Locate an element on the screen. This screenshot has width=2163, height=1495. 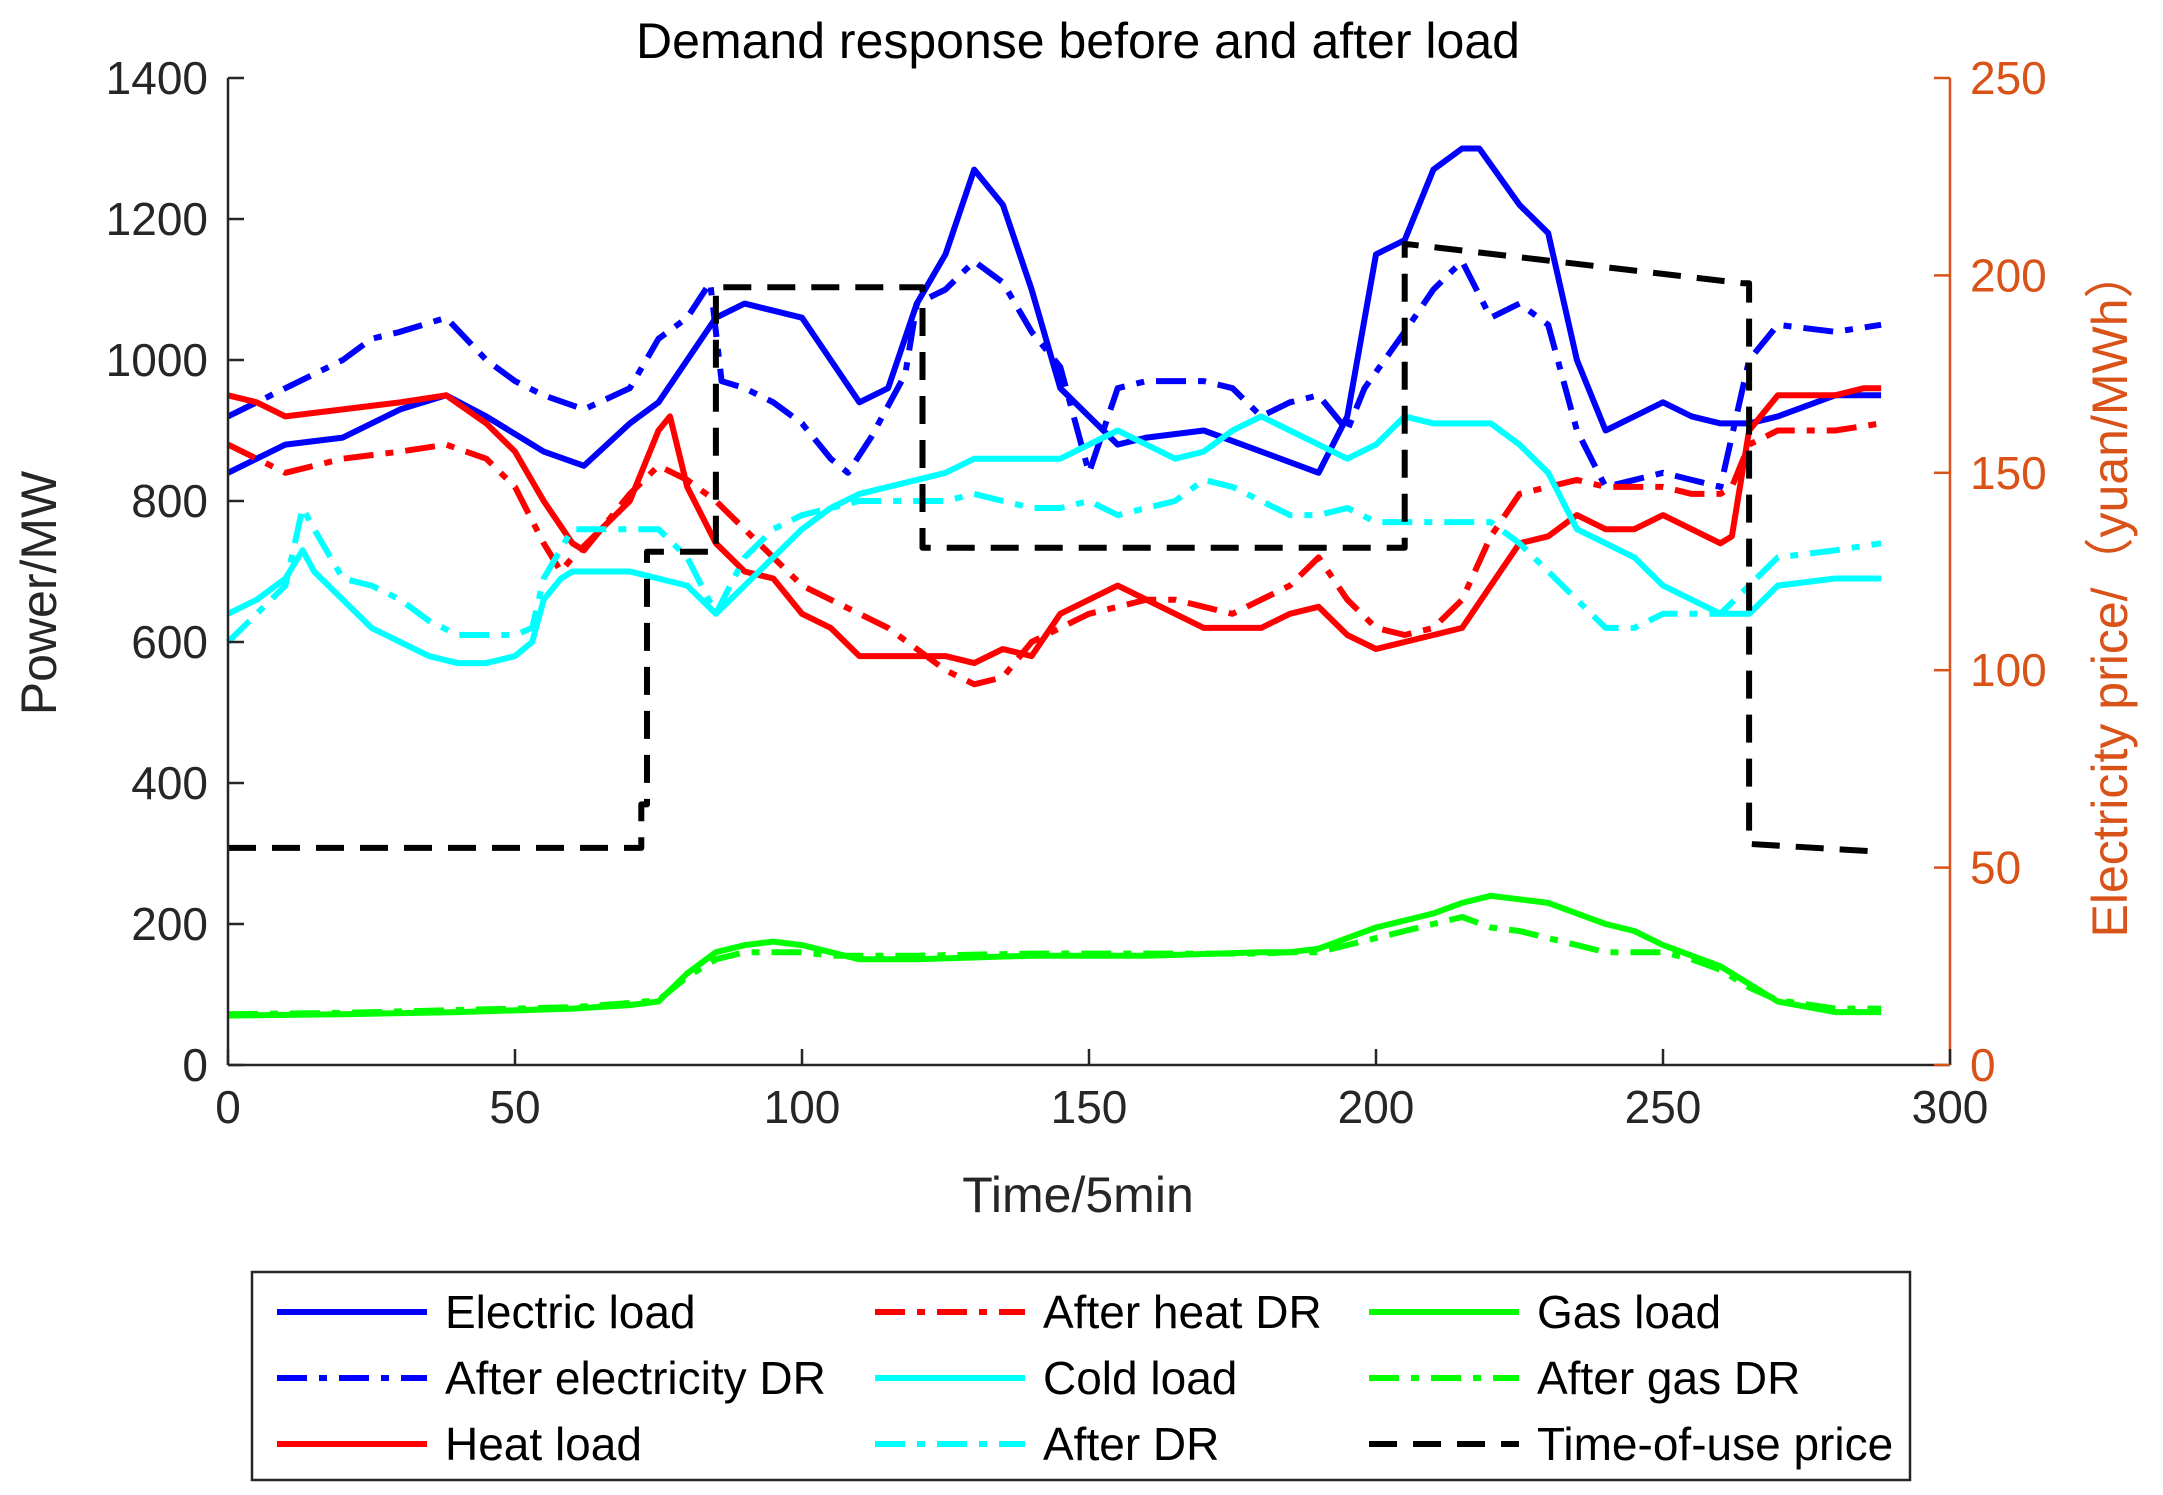
x-tick-label: 200 is located at coordinates (1376, 1107).